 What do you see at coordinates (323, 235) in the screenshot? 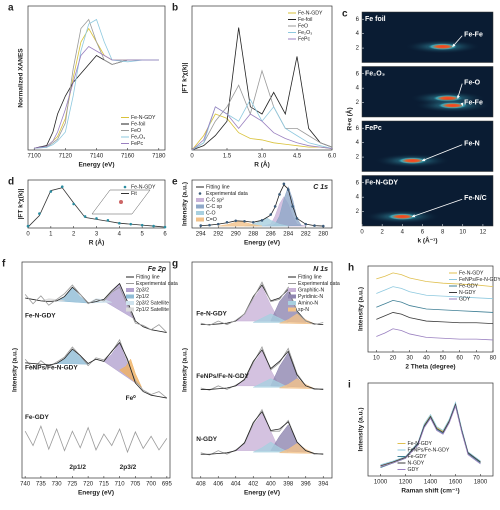
I see `x-tick-label: 280` at bounding box center [323, 235].